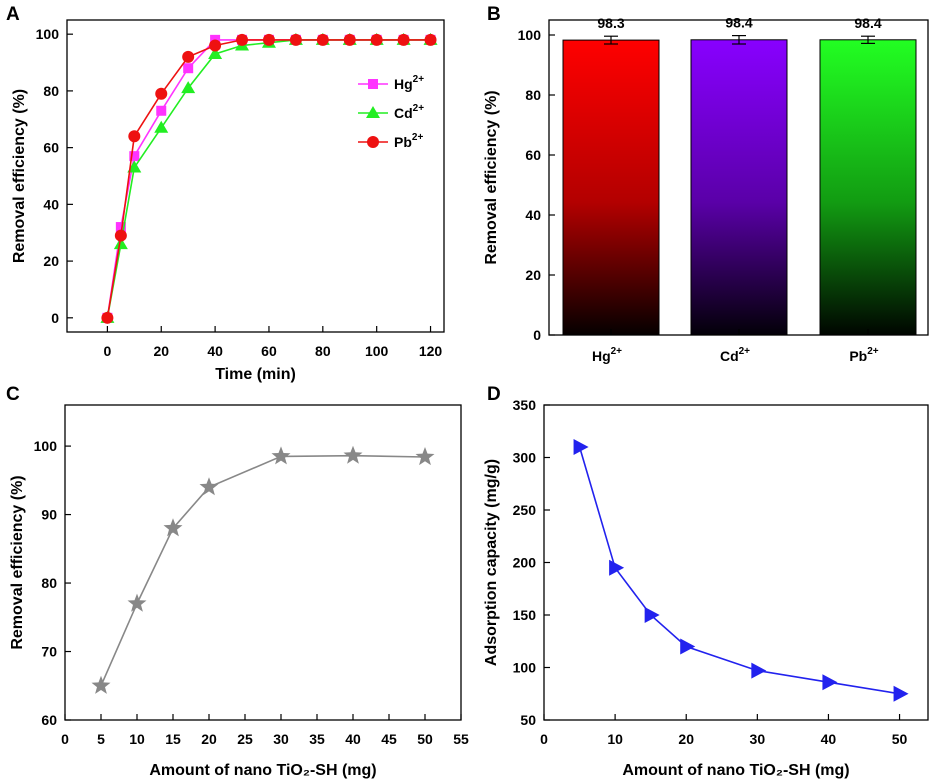 The image size is (941, 783). What do you see at coordinates (49, 652) in the screenshot?
I see `y-tick-label: 70` at bounding box center [49, 652].